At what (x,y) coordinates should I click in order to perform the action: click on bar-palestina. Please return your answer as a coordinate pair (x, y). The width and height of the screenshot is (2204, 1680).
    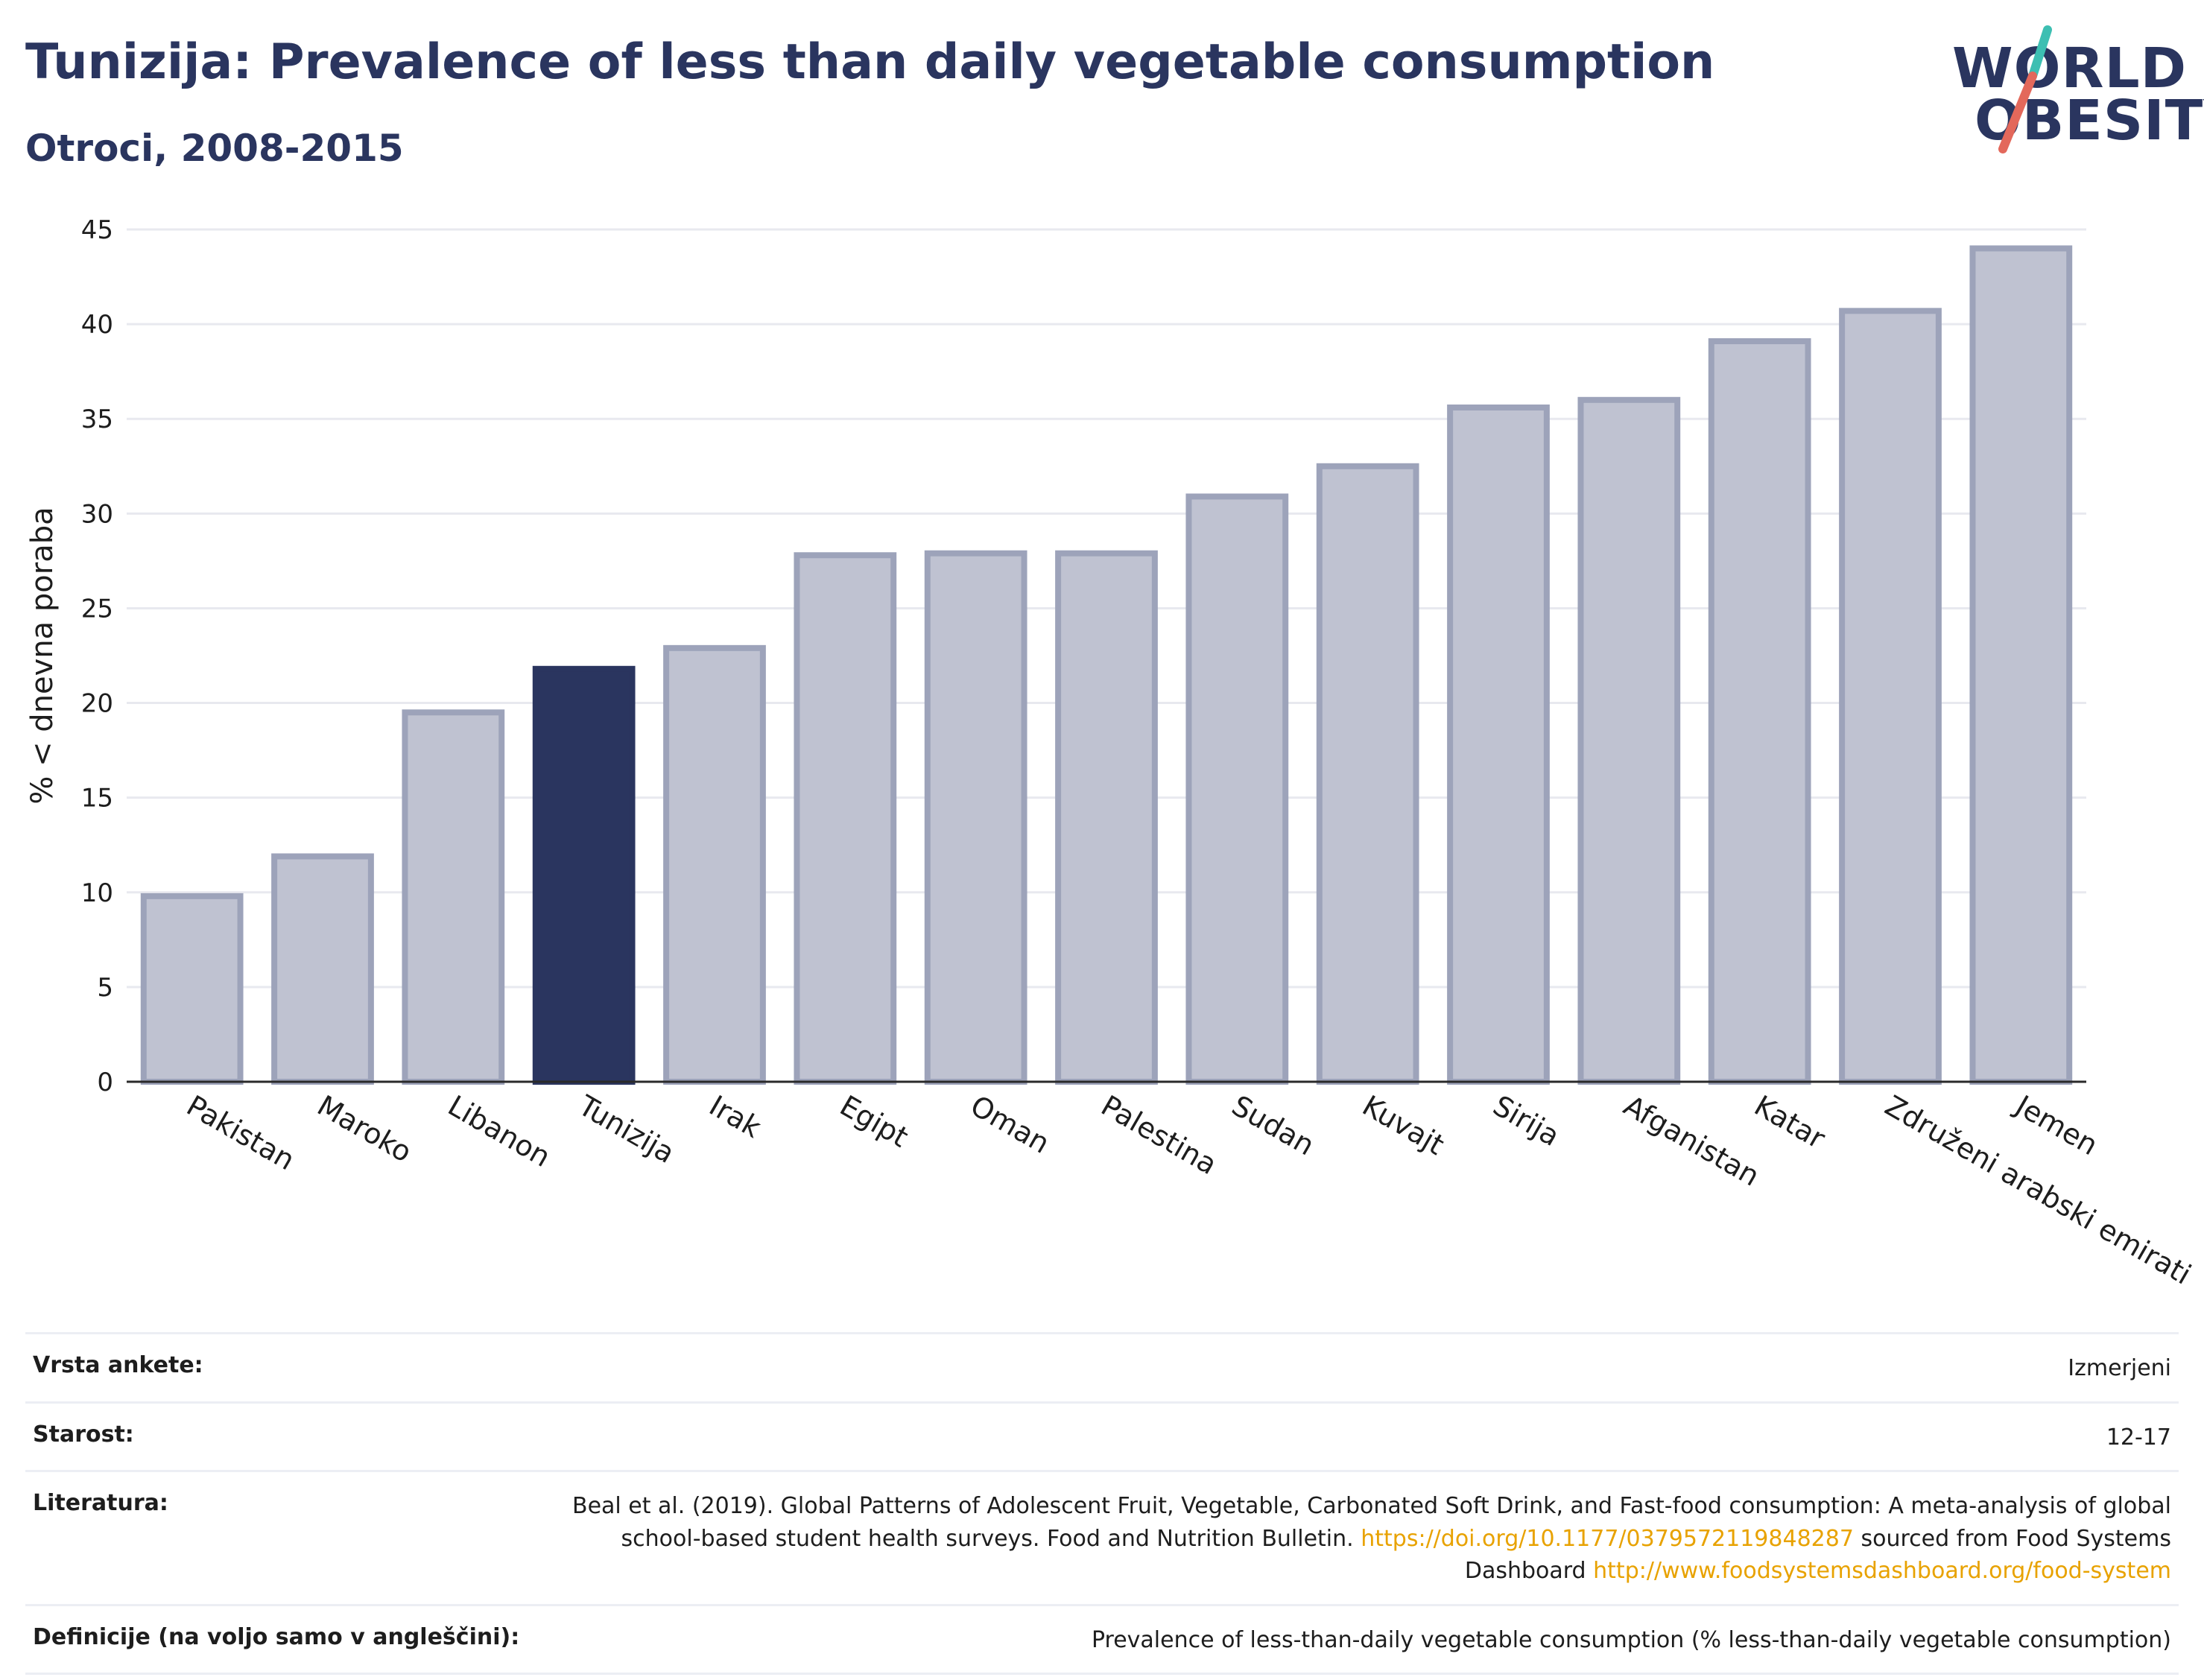
    Looking at the image, I should click on (1106, 817).